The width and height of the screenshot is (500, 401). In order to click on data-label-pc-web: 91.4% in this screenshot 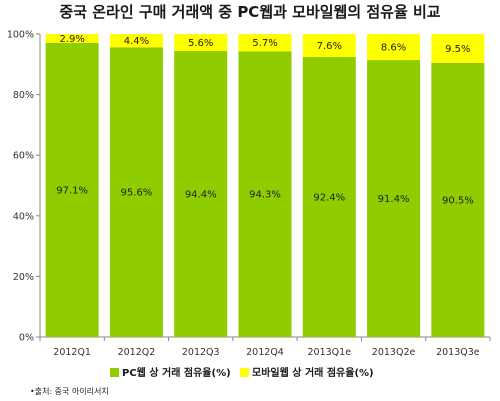, I will do `click(394, 199)`.